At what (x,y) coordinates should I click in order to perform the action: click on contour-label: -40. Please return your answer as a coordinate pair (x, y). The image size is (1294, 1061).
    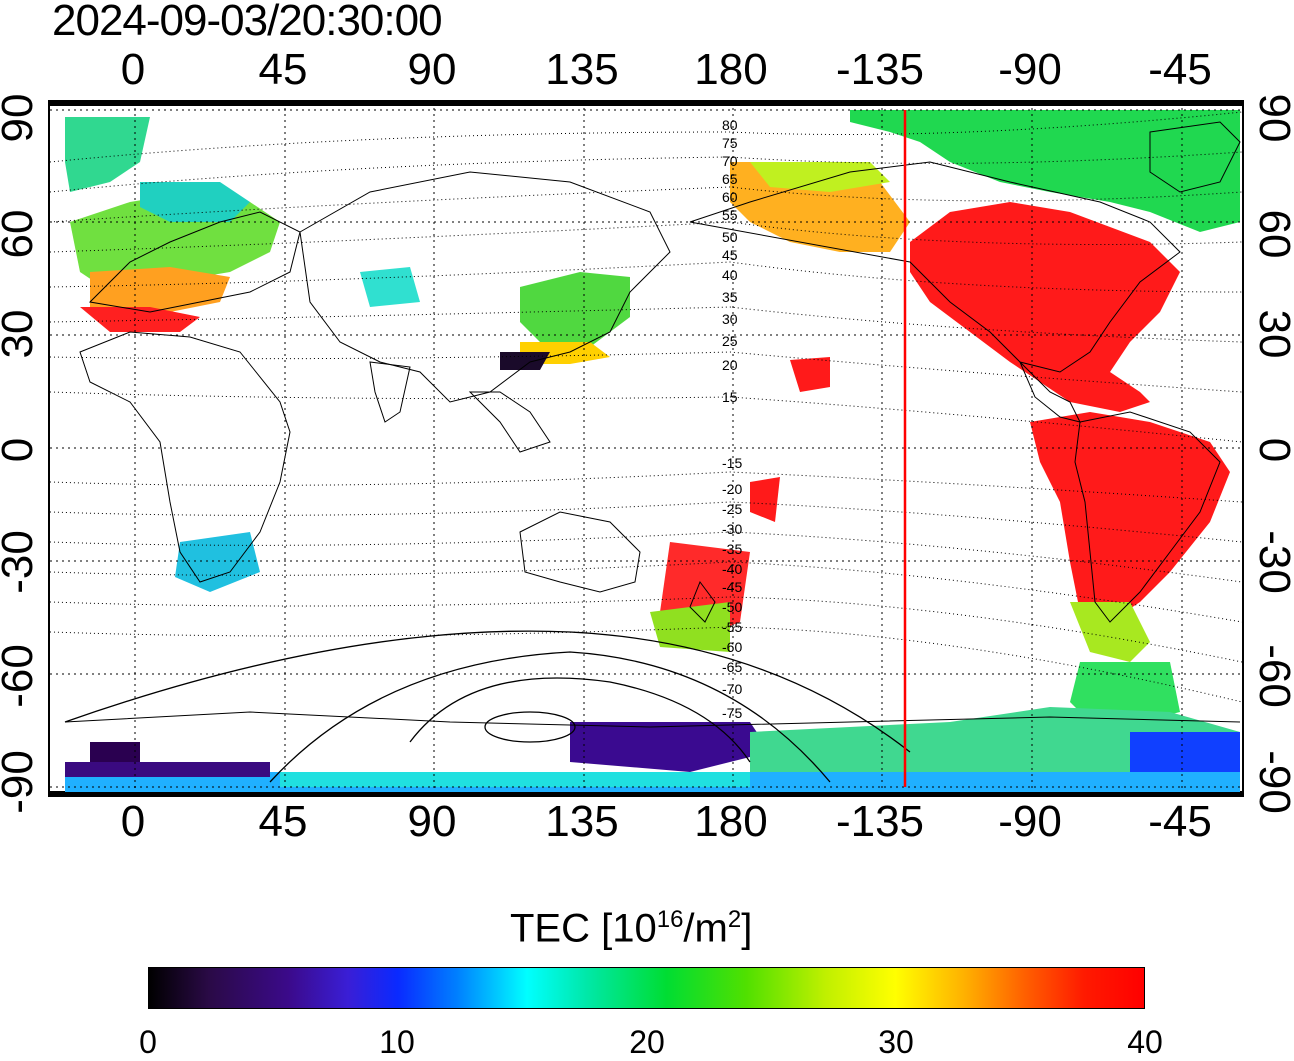
    Looking at the image, I should click on (732, 569).